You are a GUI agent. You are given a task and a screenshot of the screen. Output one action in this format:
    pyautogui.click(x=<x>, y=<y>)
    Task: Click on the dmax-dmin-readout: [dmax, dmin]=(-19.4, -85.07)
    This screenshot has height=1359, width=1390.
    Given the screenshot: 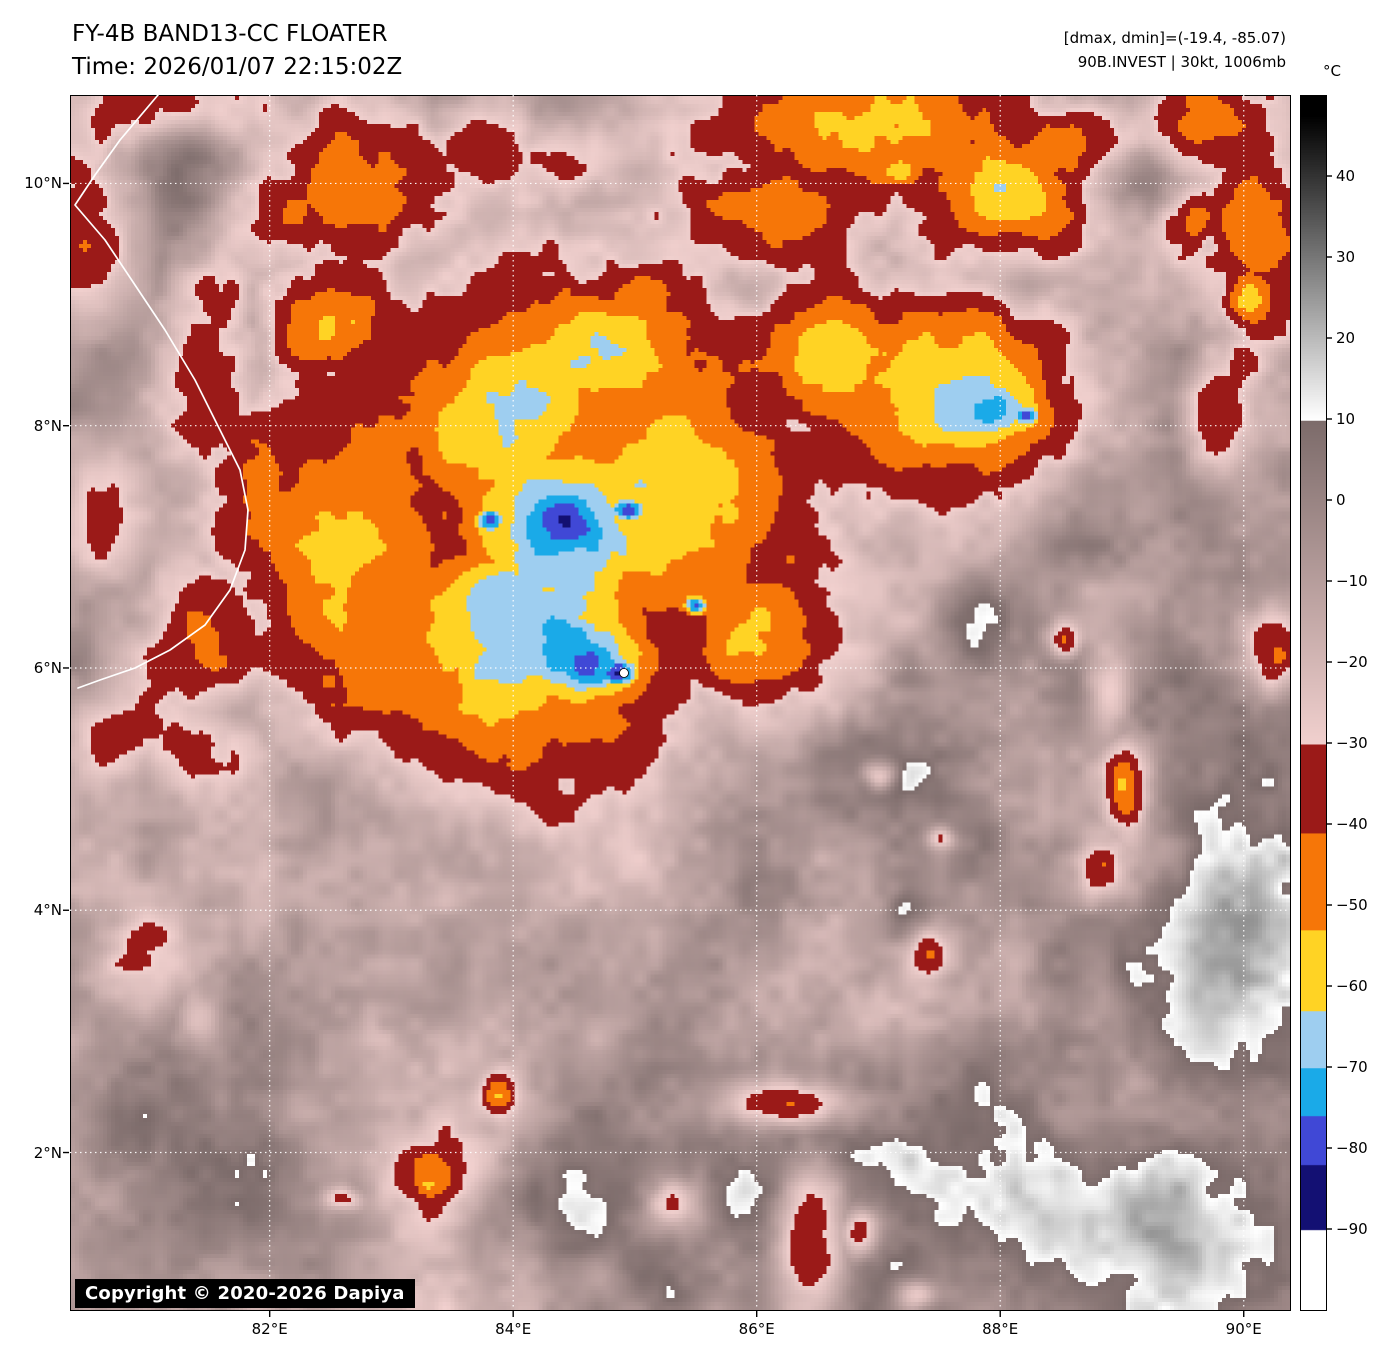 What is the action you would take?
    pyautogui.click(x=1174, y=38)
    